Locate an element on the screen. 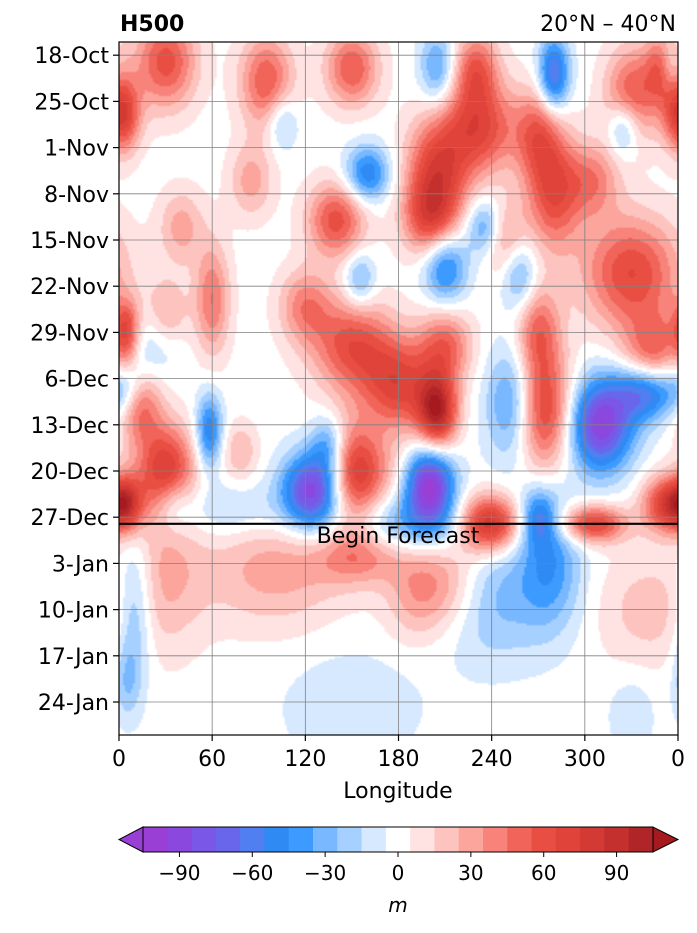 Image resolution: width=697 pixels, height=933 pixels. forecast-annotation: Begin Forecast is located at coordinates (398, 536).